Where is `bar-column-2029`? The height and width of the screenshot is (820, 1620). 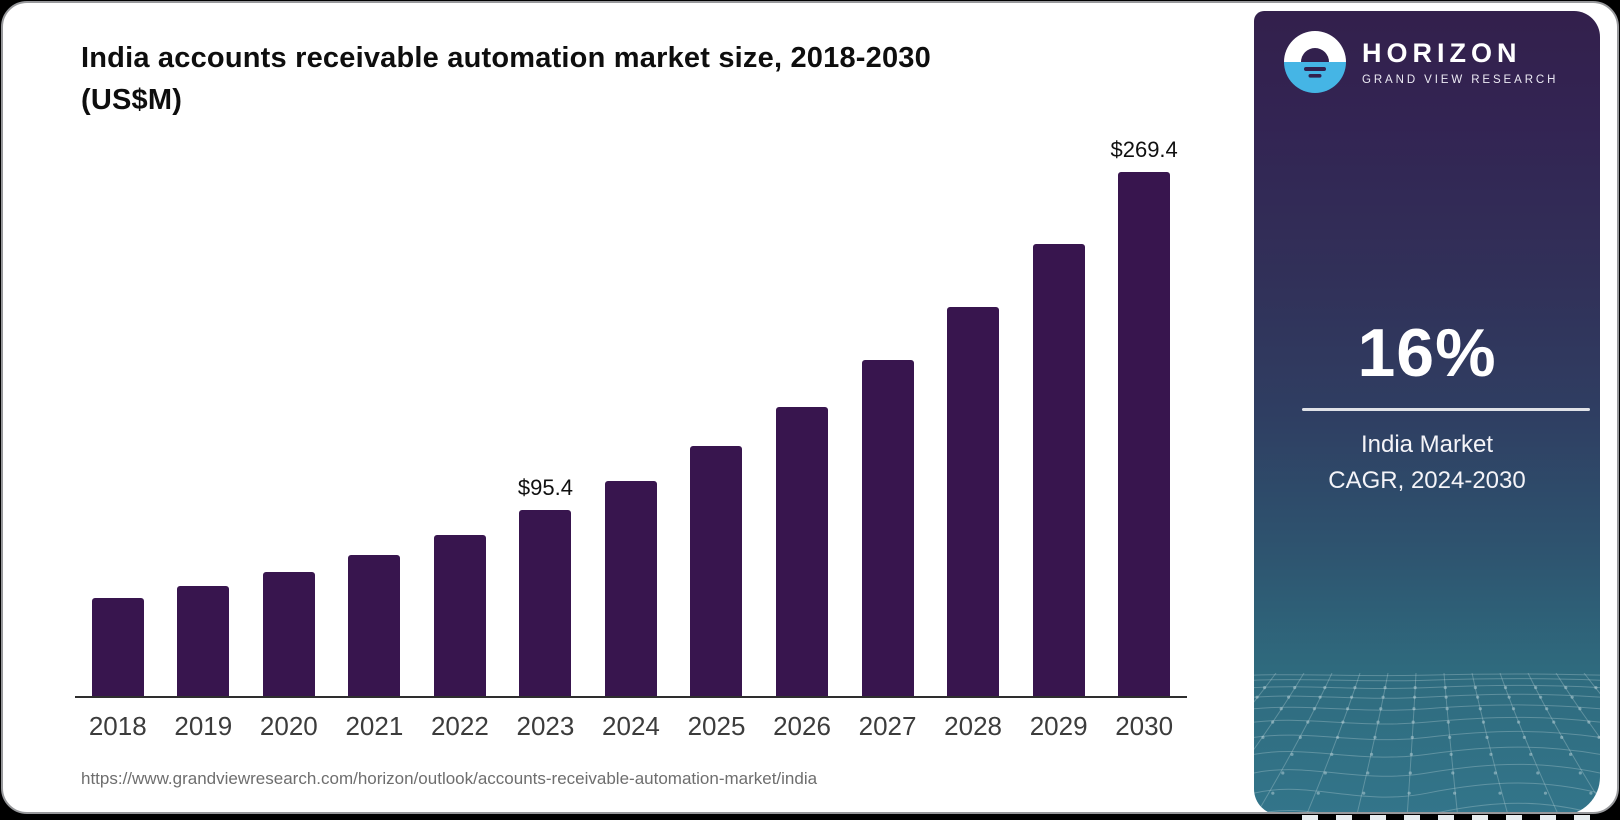
bar-column-2029 is located at coordinates (1059, 470).